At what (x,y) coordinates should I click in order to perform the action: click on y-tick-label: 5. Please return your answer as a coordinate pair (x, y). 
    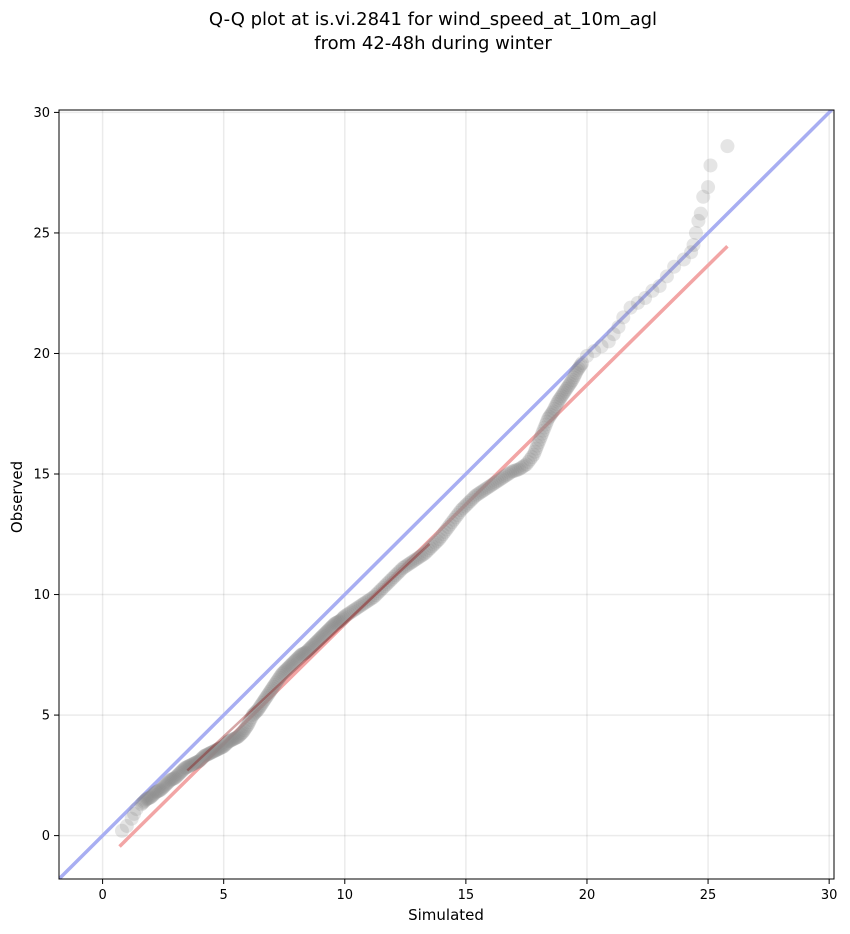
    Looking at the image, I should click on (46, 716).